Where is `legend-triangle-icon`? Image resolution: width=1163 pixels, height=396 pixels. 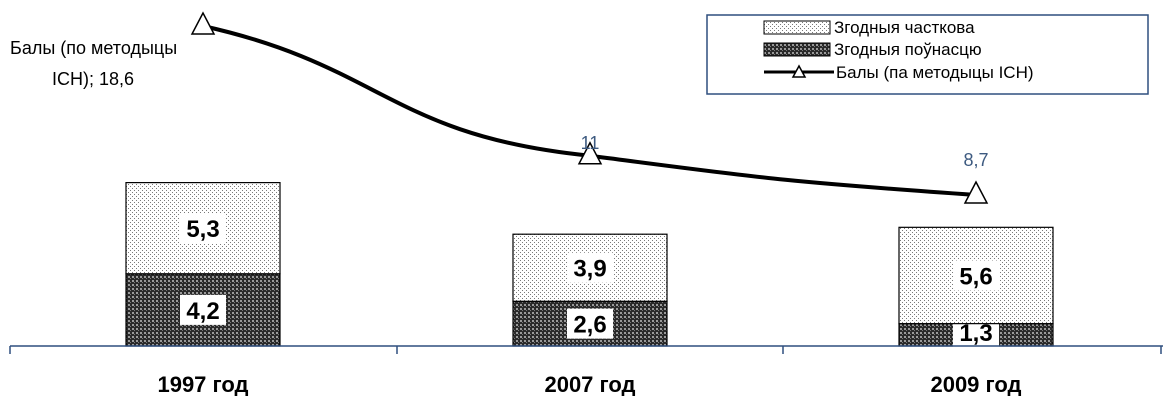
legend-triangle-icon is located at coordinates (799, 71).